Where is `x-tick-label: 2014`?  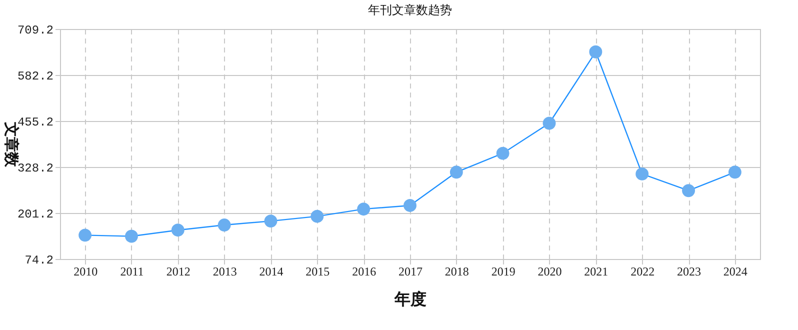 x-tick-label: 2014 is located at coordinates (271, 271).